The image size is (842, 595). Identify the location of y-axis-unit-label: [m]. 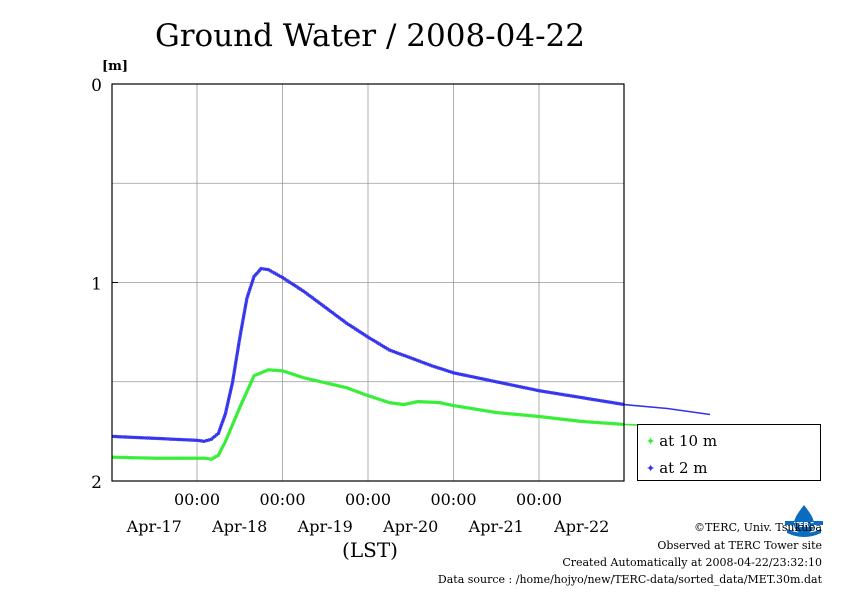
(115, 66).